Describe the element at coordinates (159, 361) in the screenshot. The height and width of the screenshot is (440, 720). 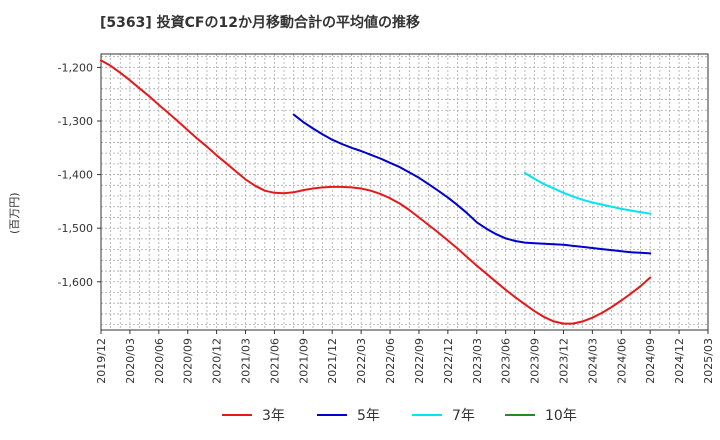
I see `x-tick-label: 2020/06` at that location.